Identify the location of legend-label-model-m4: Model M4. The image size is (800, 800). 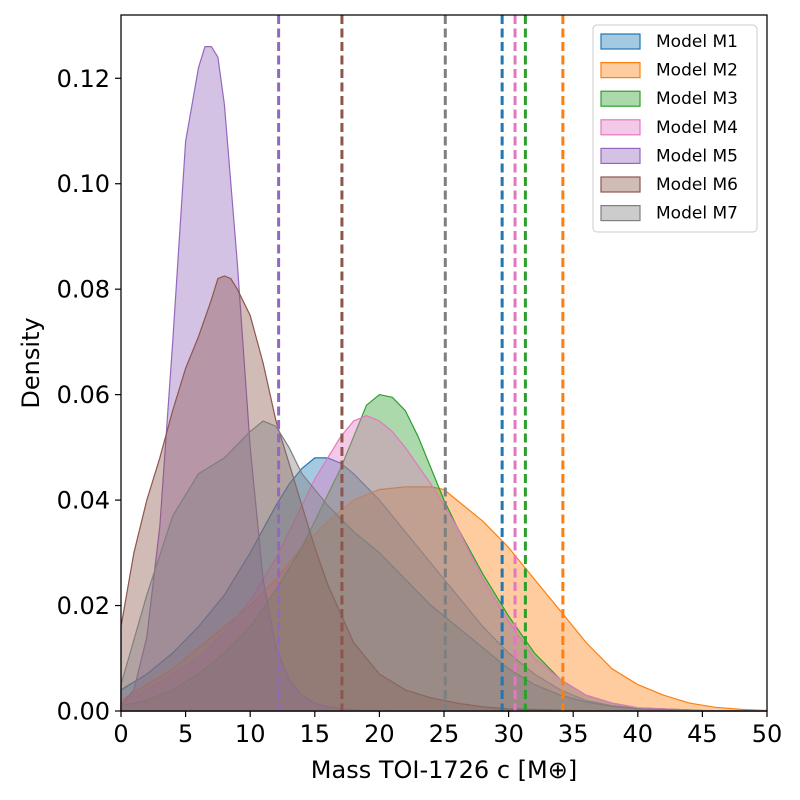
(697, 128).